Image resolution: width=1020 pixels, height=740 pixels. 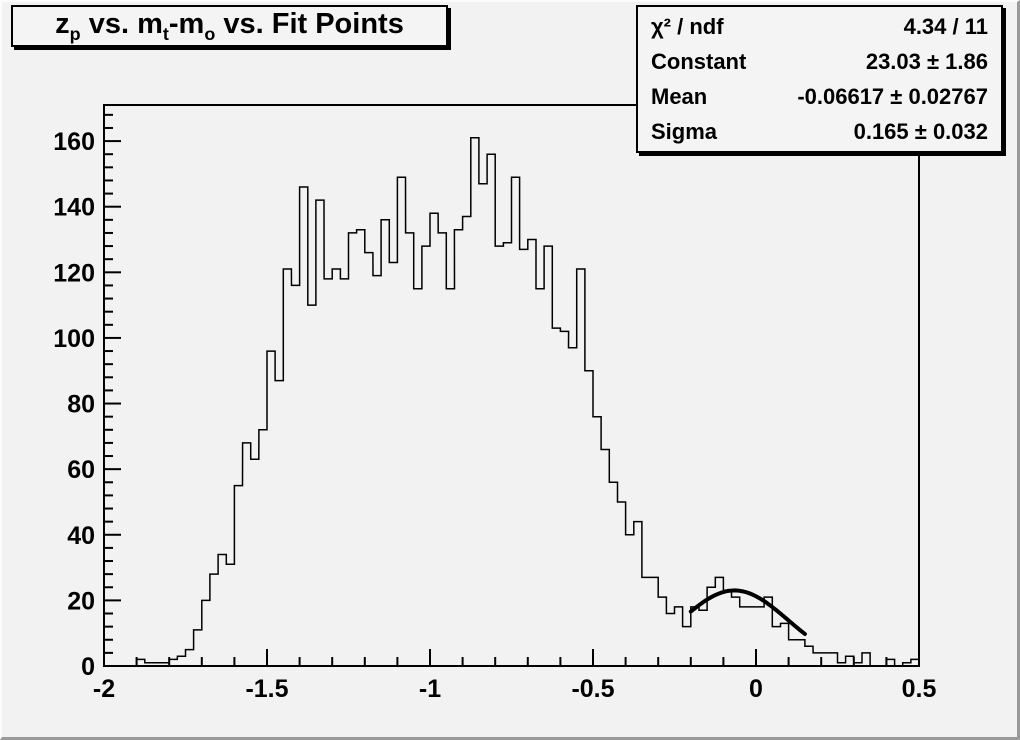 I want to click on x-axis-tick-label: 0.5, so click(x=919, y=689).